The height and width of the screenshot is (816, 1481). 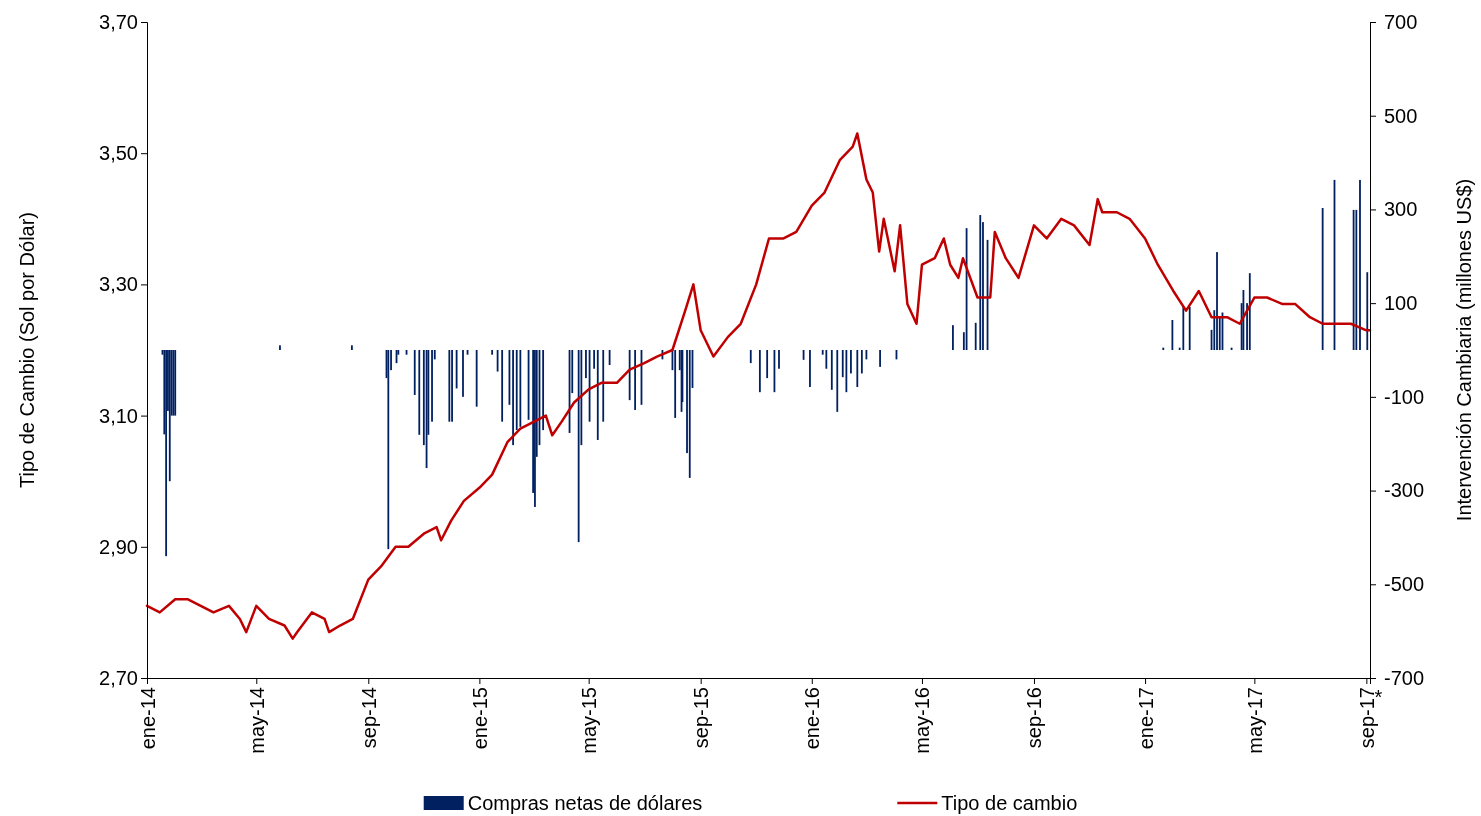 I want to click on x-tick-label: sep-15, so click(x=701, y=718).